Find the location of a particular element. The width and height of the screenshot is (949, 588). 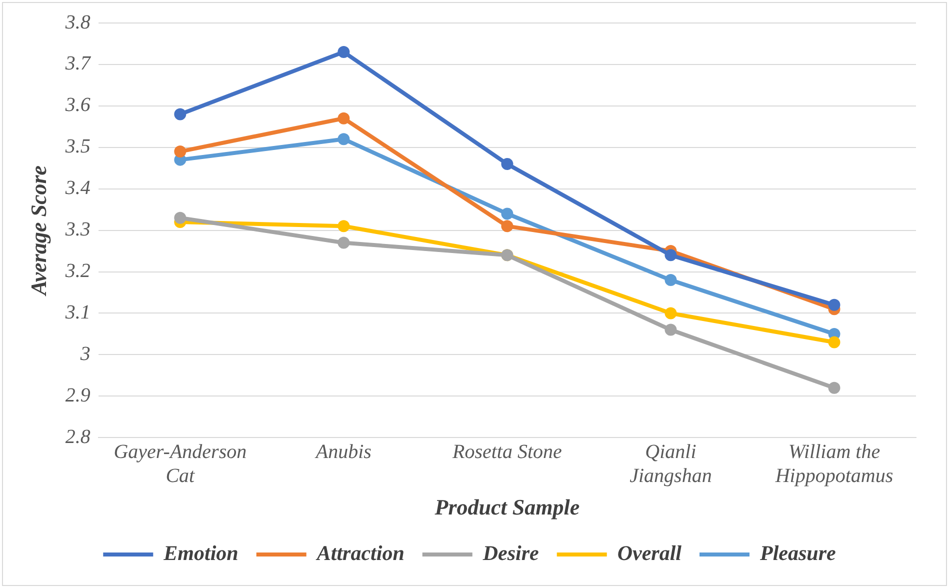

y-tick-label: 3.8 is located at coordinates (77, 22).